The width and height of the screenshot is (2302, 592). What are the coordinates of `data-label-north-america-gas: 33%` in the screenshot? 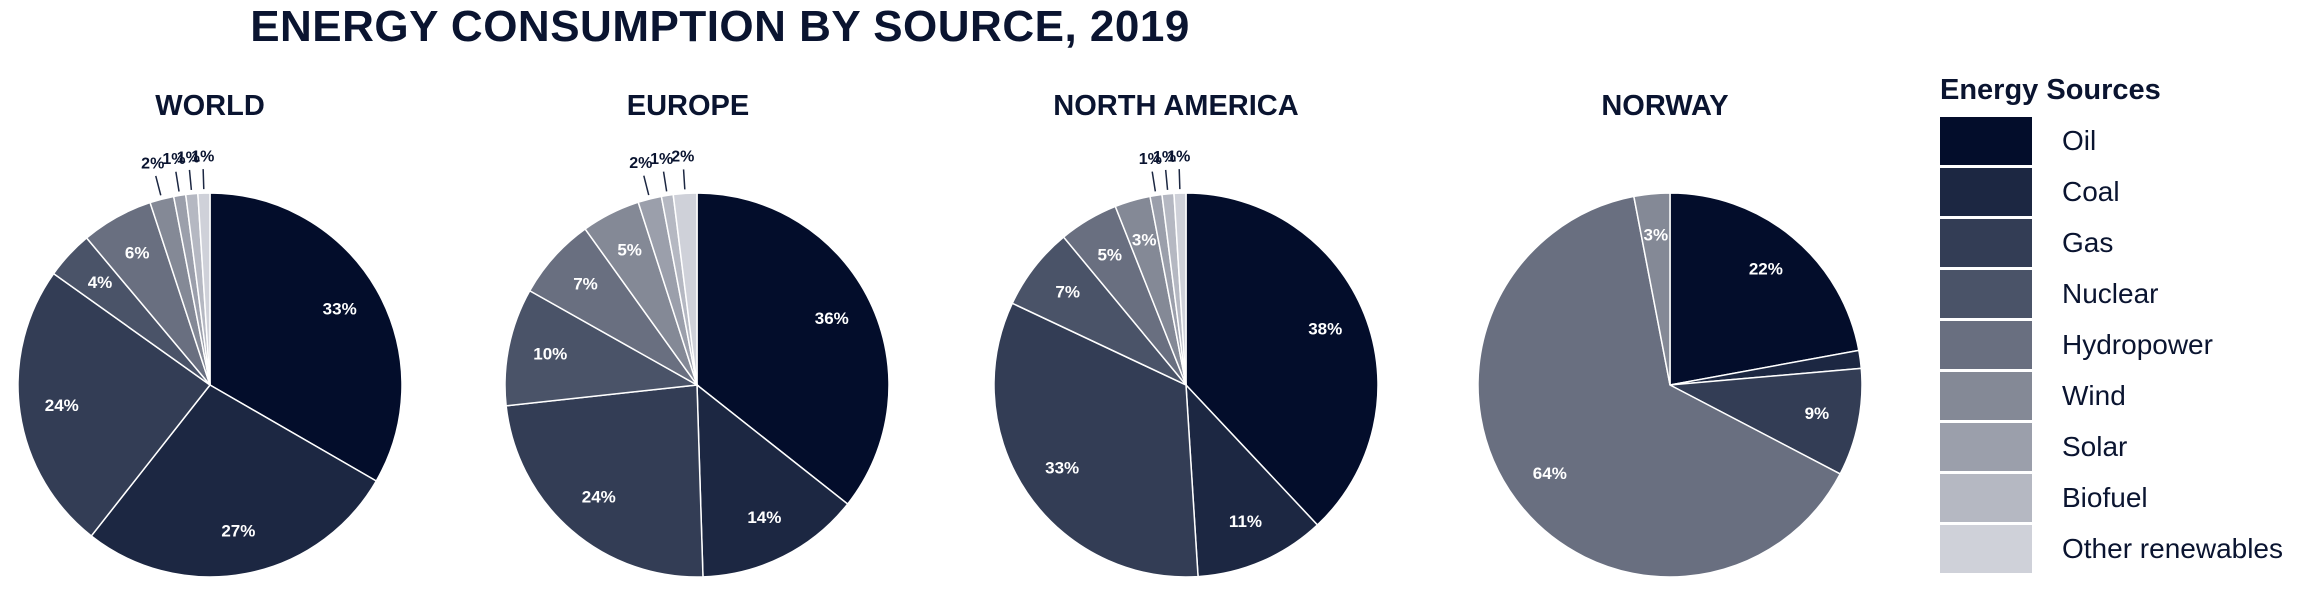 It's located at (1062, 468).